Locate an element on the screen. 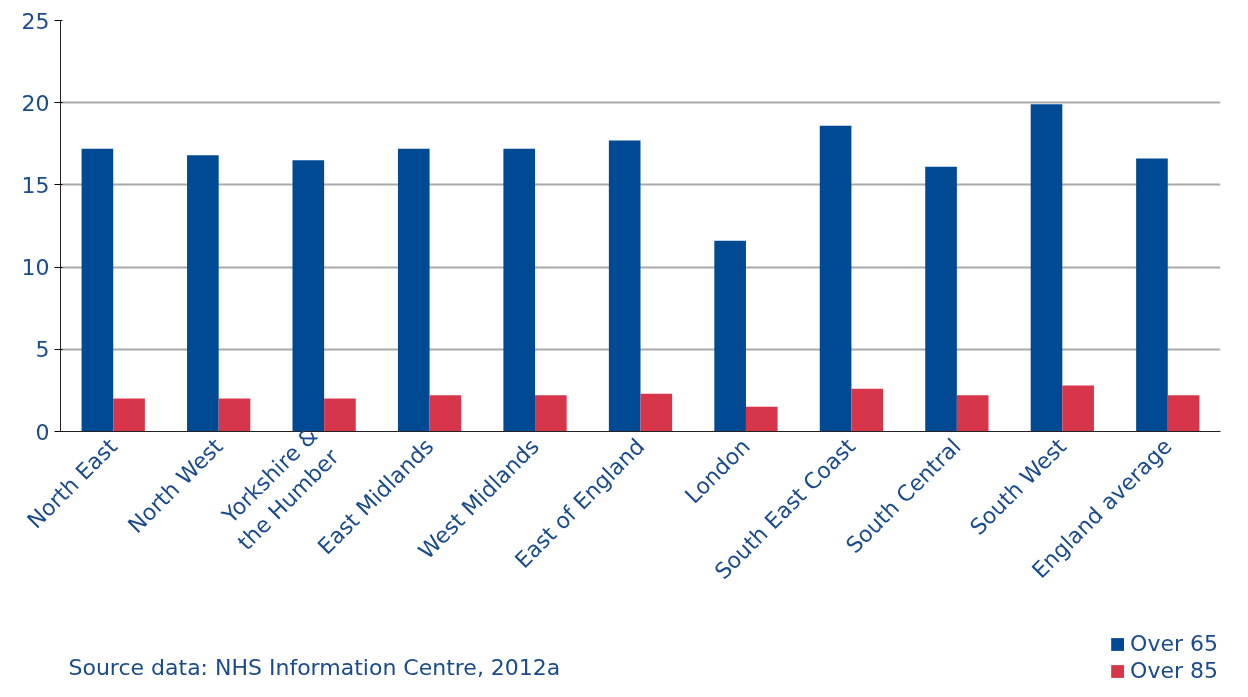 The width and height of the screenshot is (1248, 697). legend-label: Over 85 is located at coordinates (1174, 670).